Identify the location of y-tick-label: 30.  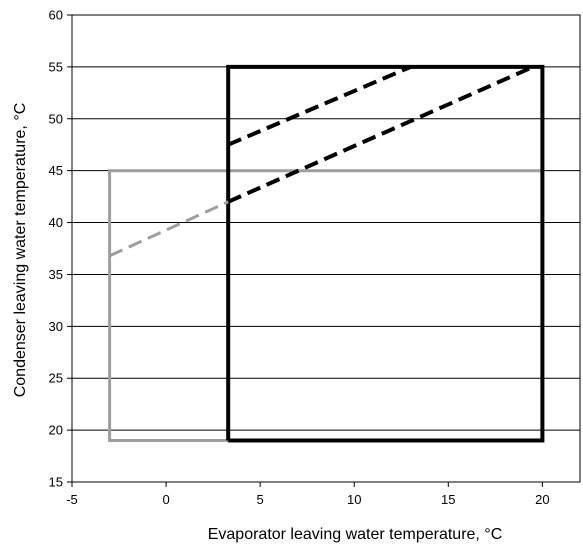
(56, 326).